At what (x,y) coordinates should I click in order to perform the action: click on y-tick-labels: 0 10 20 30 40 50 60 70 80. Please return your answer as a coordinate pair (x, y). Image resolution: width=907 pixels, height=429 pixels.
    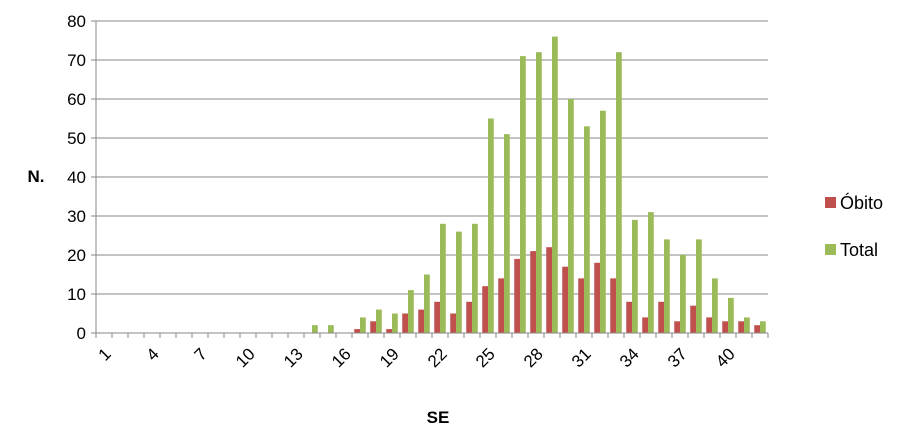
    Looking at the image, I should click on (76, 177).